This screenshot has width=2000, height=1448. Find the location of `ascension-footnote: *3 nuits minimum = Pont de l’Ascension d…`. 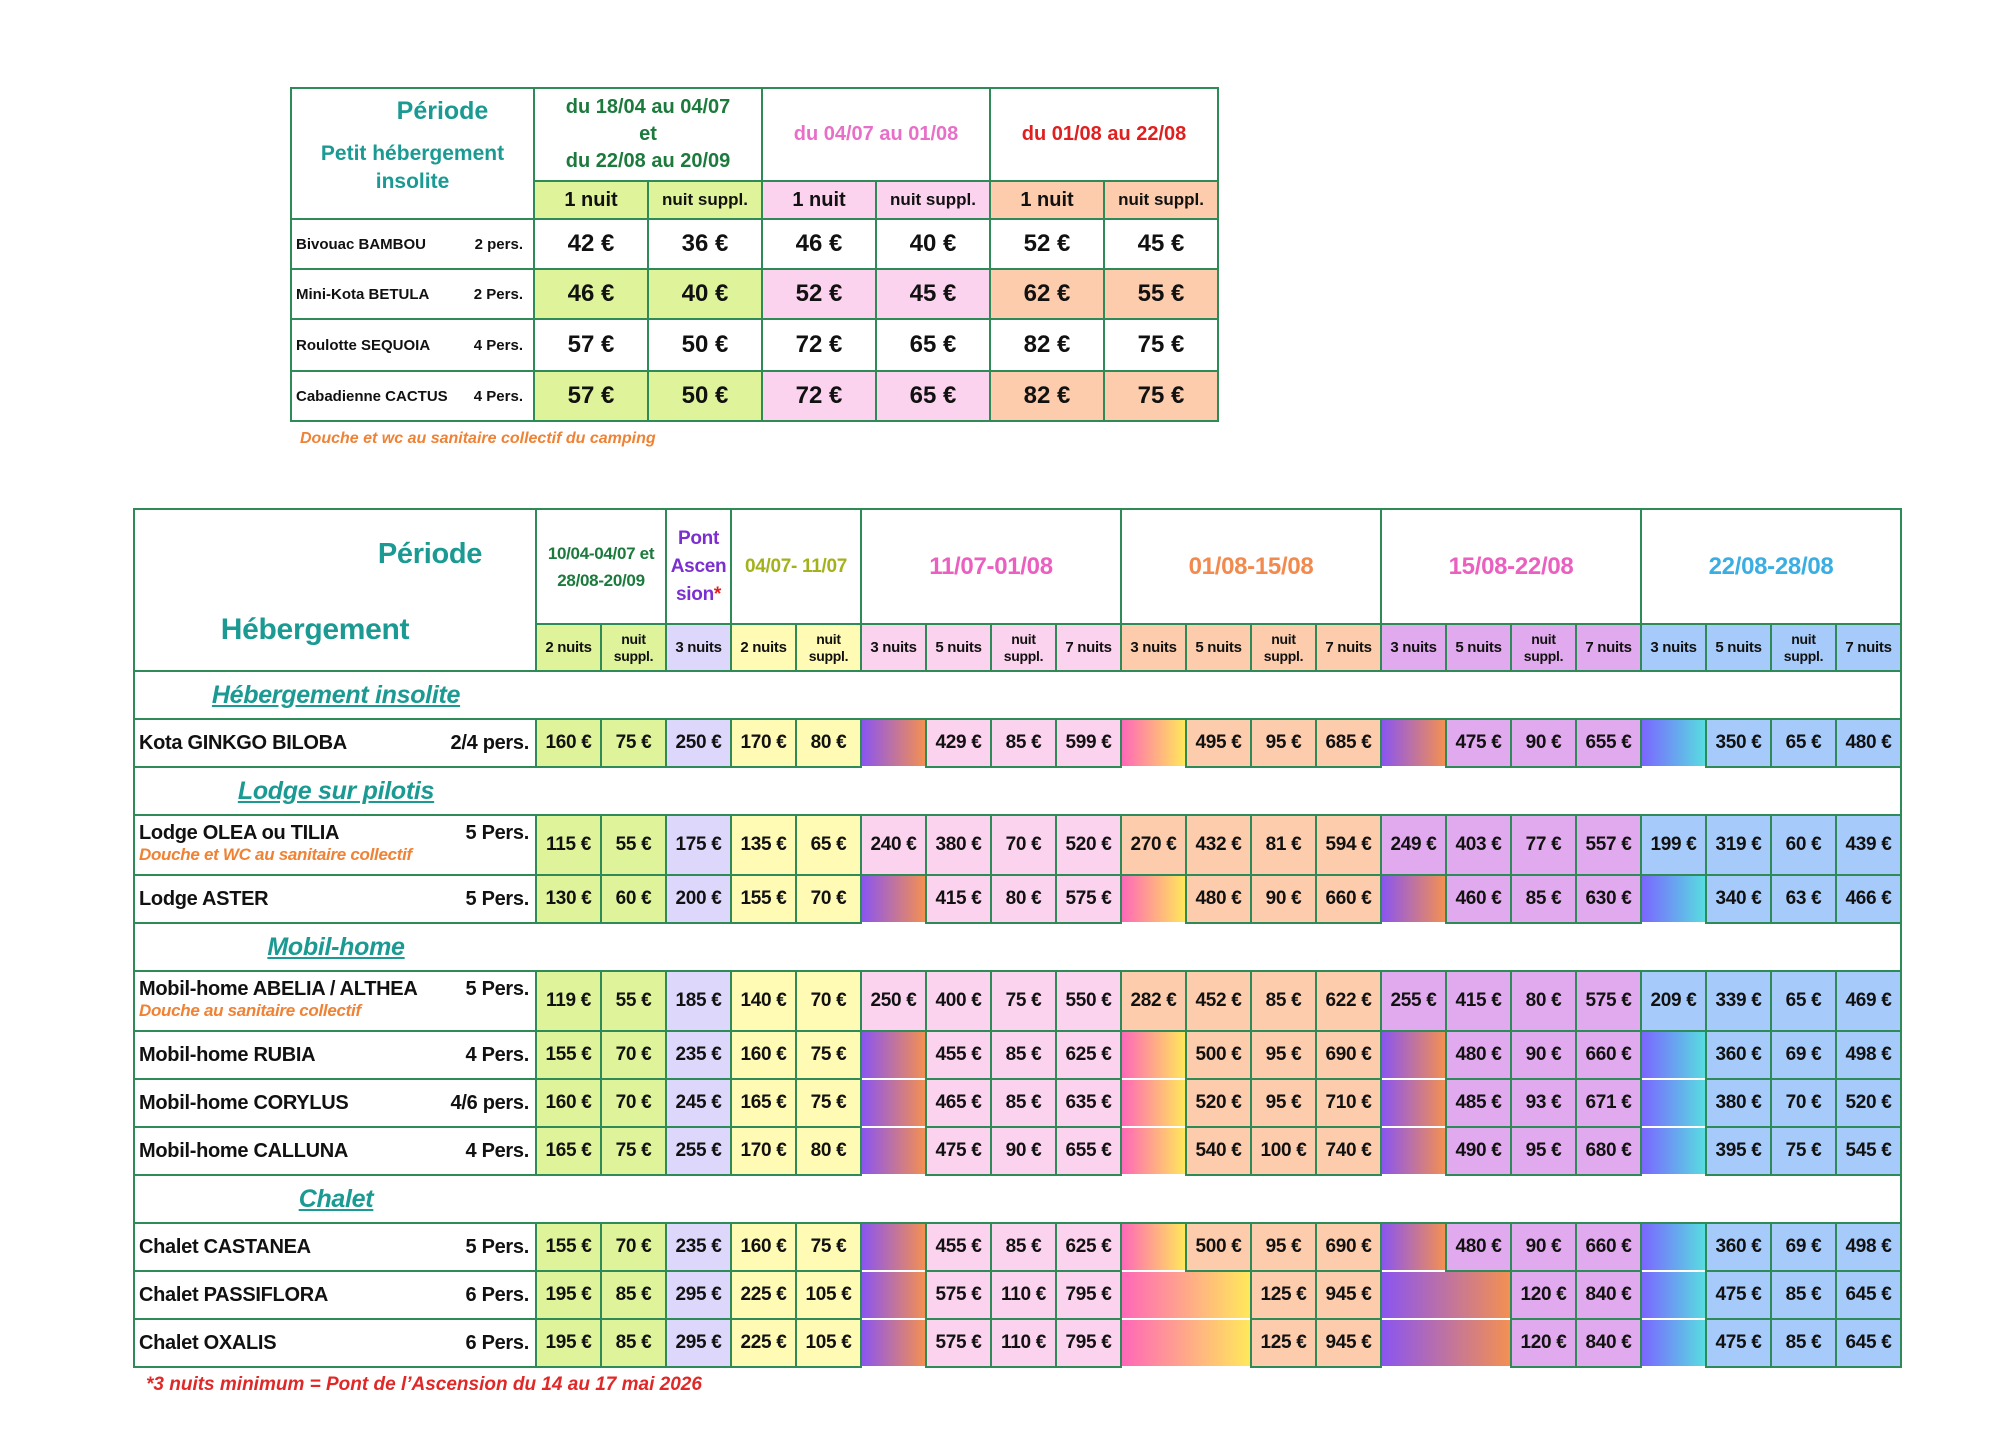

ascension-footnote: *3 nuits minimum = Pont de l’Ascension d… is located at coordinates (424, 1384).